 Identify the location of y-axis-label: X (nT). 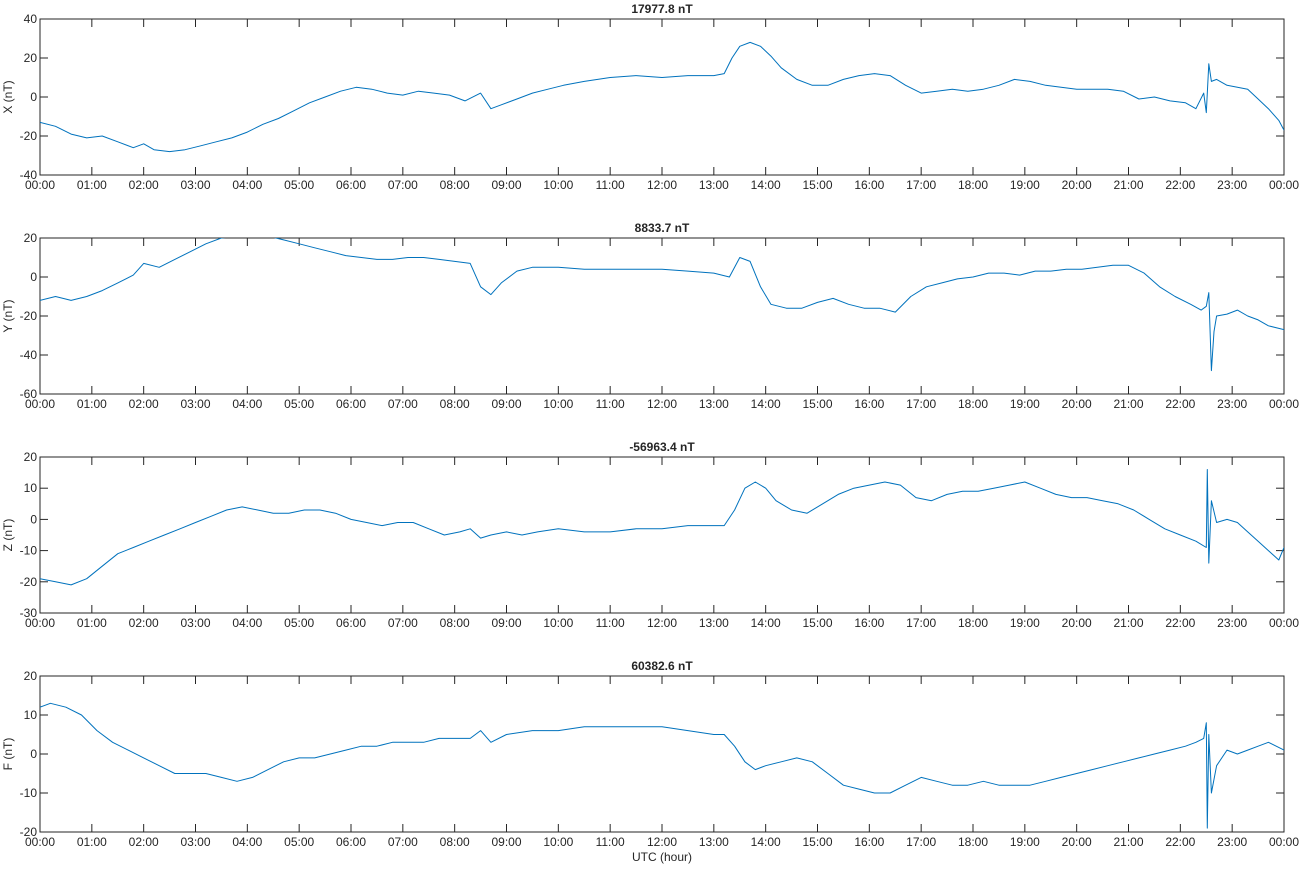
(8, 96).